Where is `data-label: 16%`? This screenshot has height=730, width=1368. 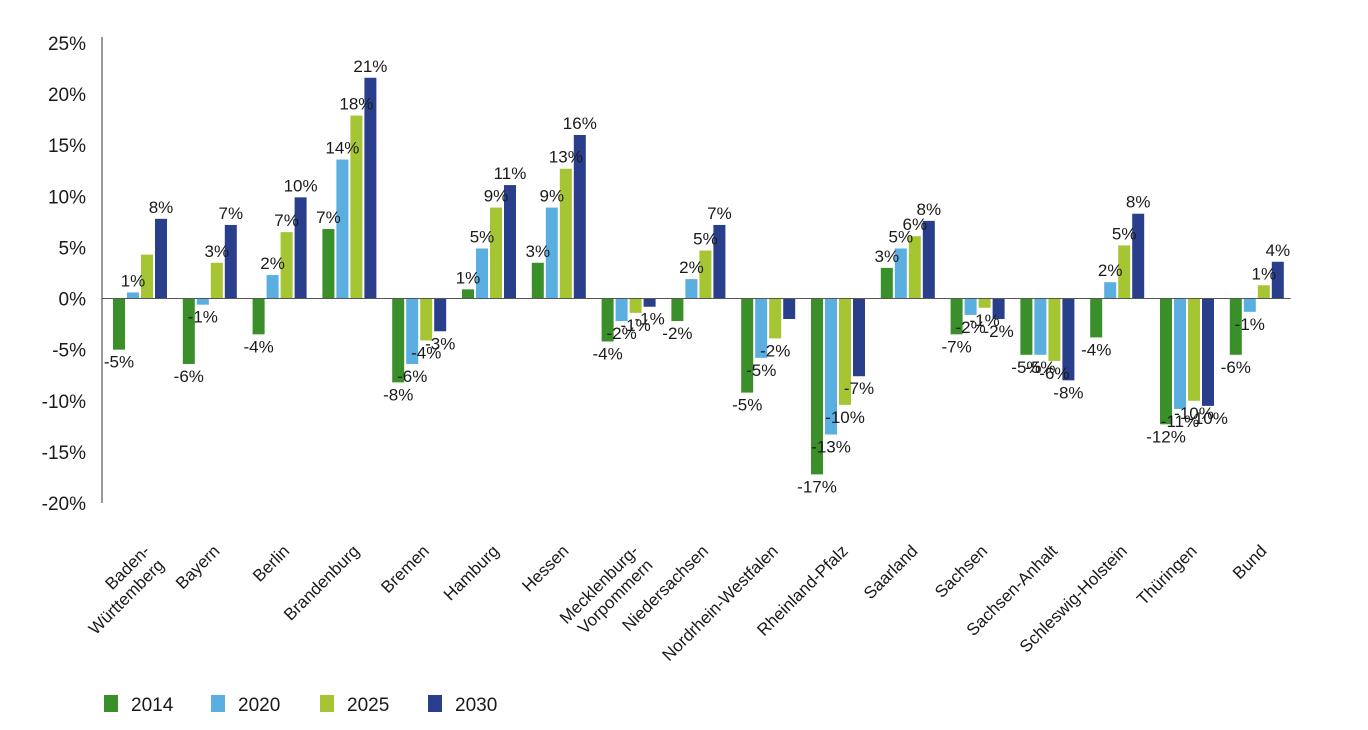
data-label: 16% is located at coordinates (580, 123).